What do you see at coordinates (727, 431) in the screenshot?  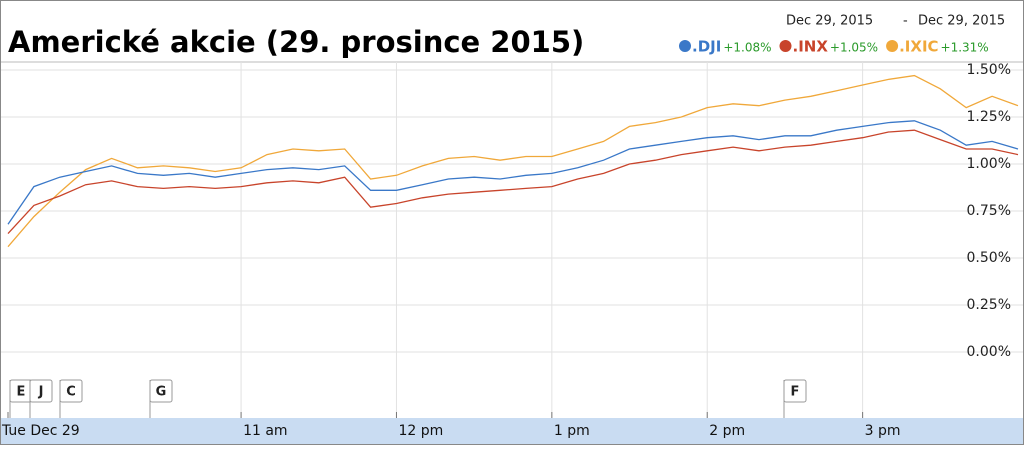 I see `x-tick-label: 2 pm` at bounding box center [727, 431].